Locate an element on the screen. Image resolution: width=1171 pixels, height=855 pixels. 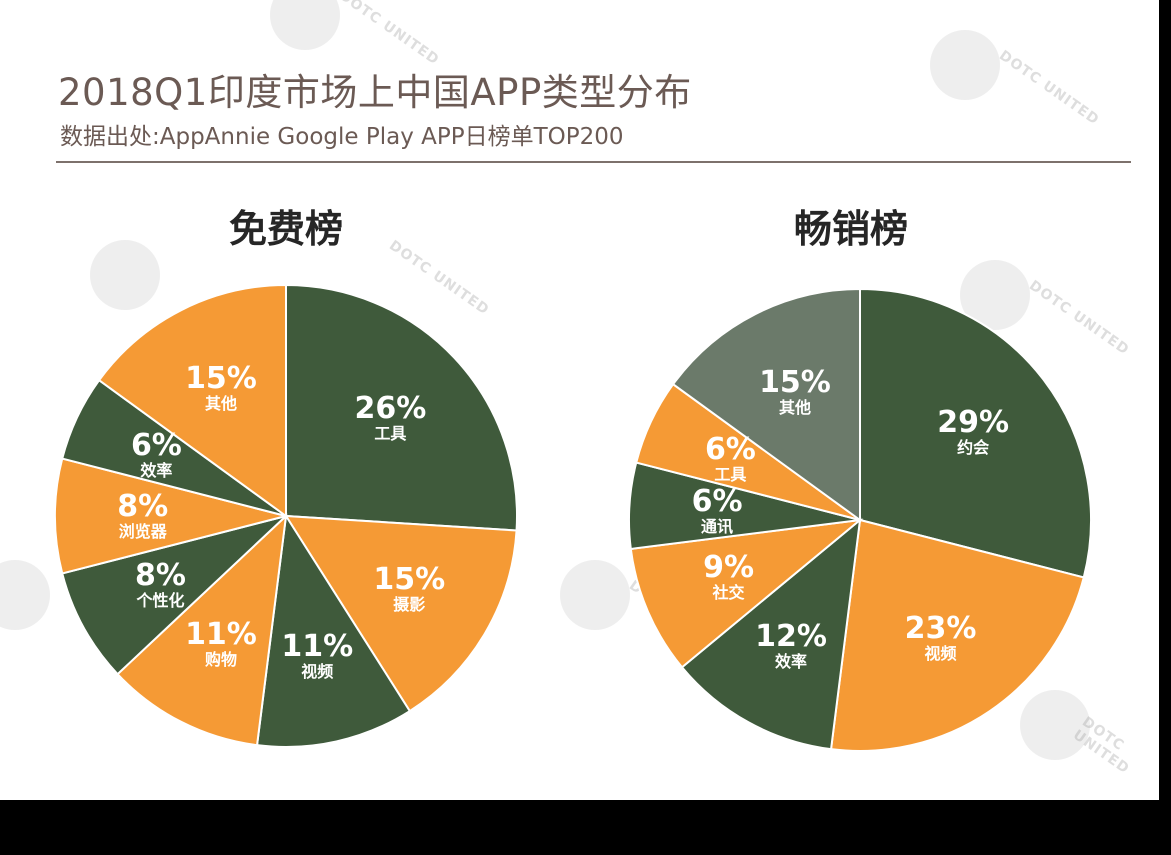
chart-title-grossing: 畅销榜 is located at coordinates (850, 229).